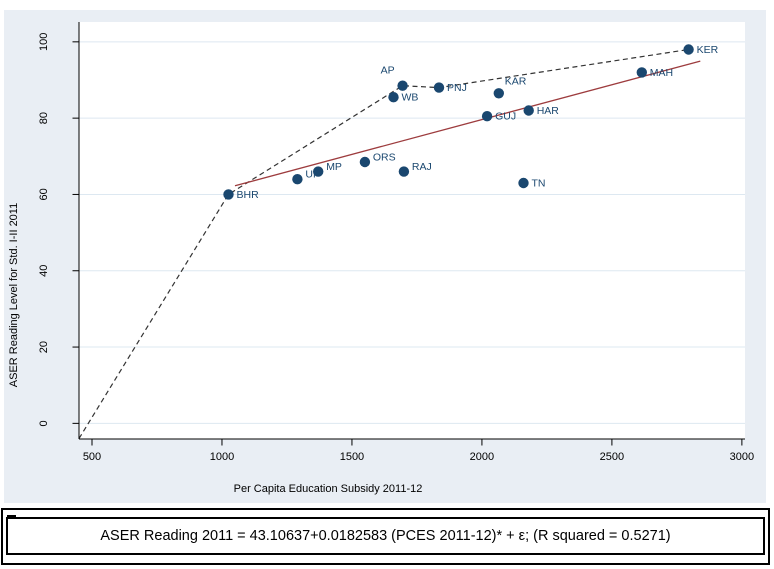 This screenshot has width=774, height=569. Describe the element at coordinates (516, 81) in the screenshot. I see `data-point-label-KAR: KAR` at that location.